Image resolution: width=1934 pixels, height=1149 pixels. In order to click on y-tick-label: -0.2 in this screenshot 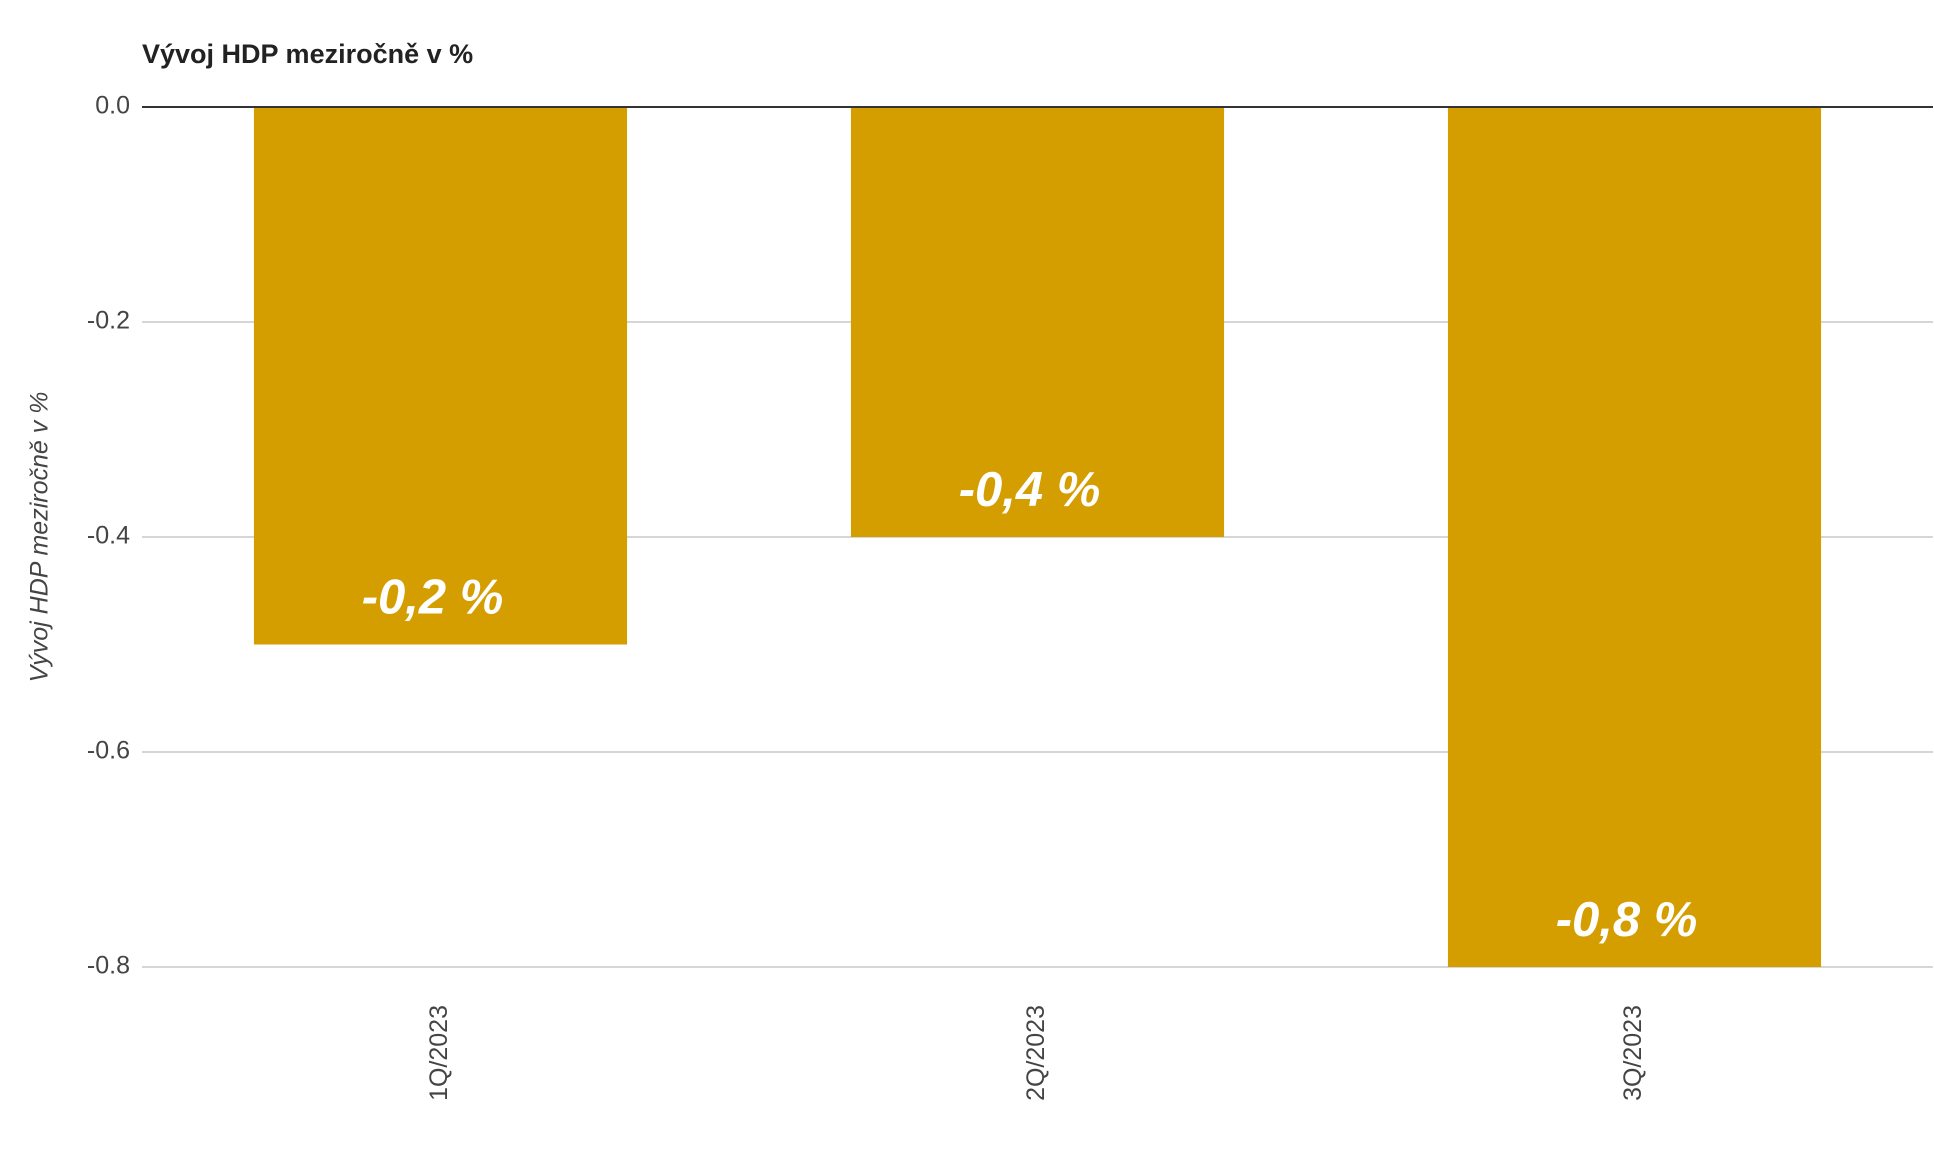, I will do `click(108, 321)`.